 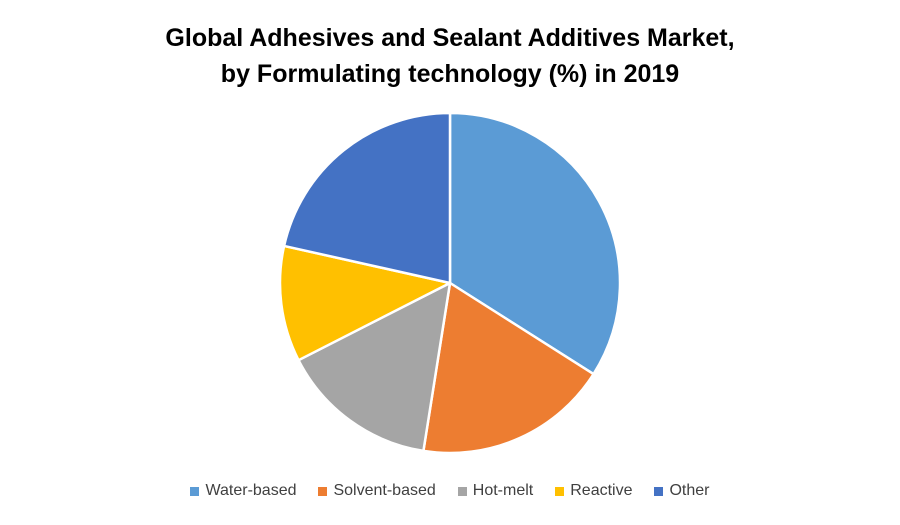 What do you see at coordinates (462, 491) in the screenshot?
I see `legend-swatch-hot-melt` at bounding box center [462, 491].